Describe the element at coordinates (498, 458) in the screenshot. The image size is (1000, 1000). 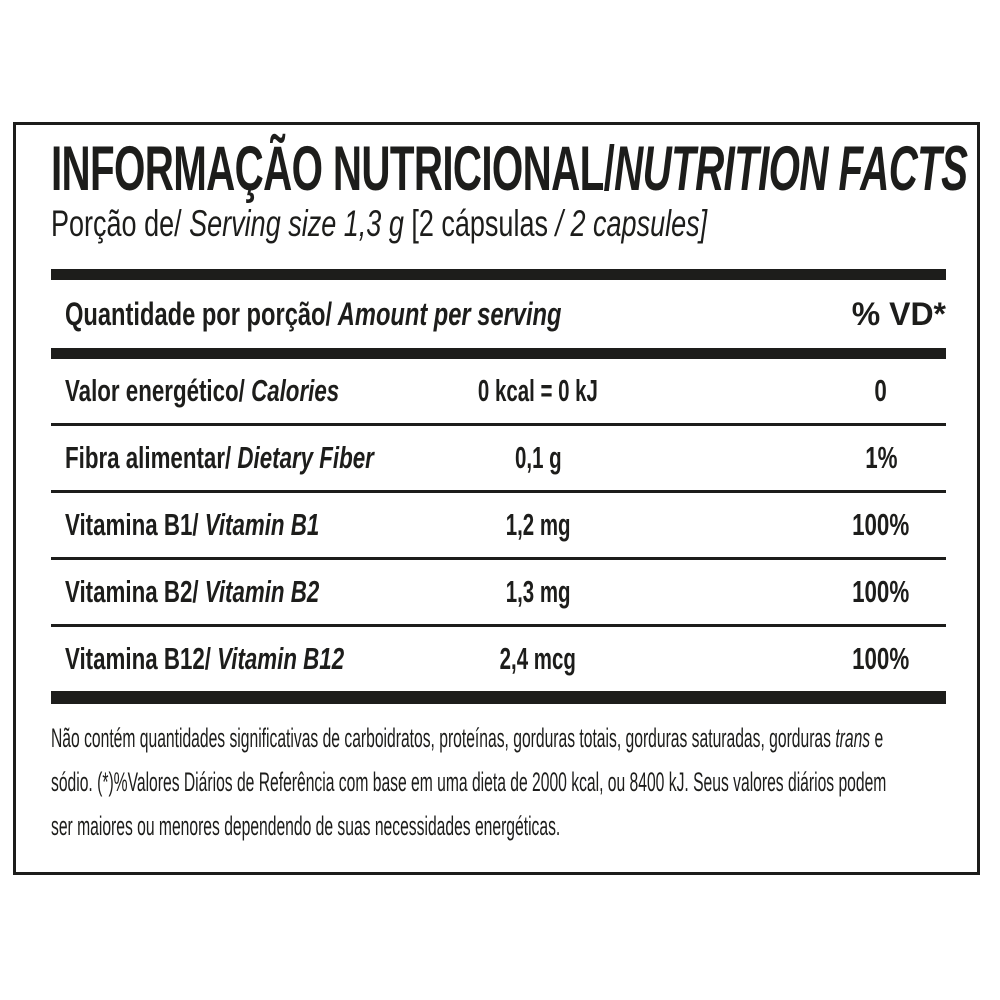
I see `nutrient-row-dietary-fiber: Fibra alimentar/ Dietary Fiber 0,1 g 1%` at that location.